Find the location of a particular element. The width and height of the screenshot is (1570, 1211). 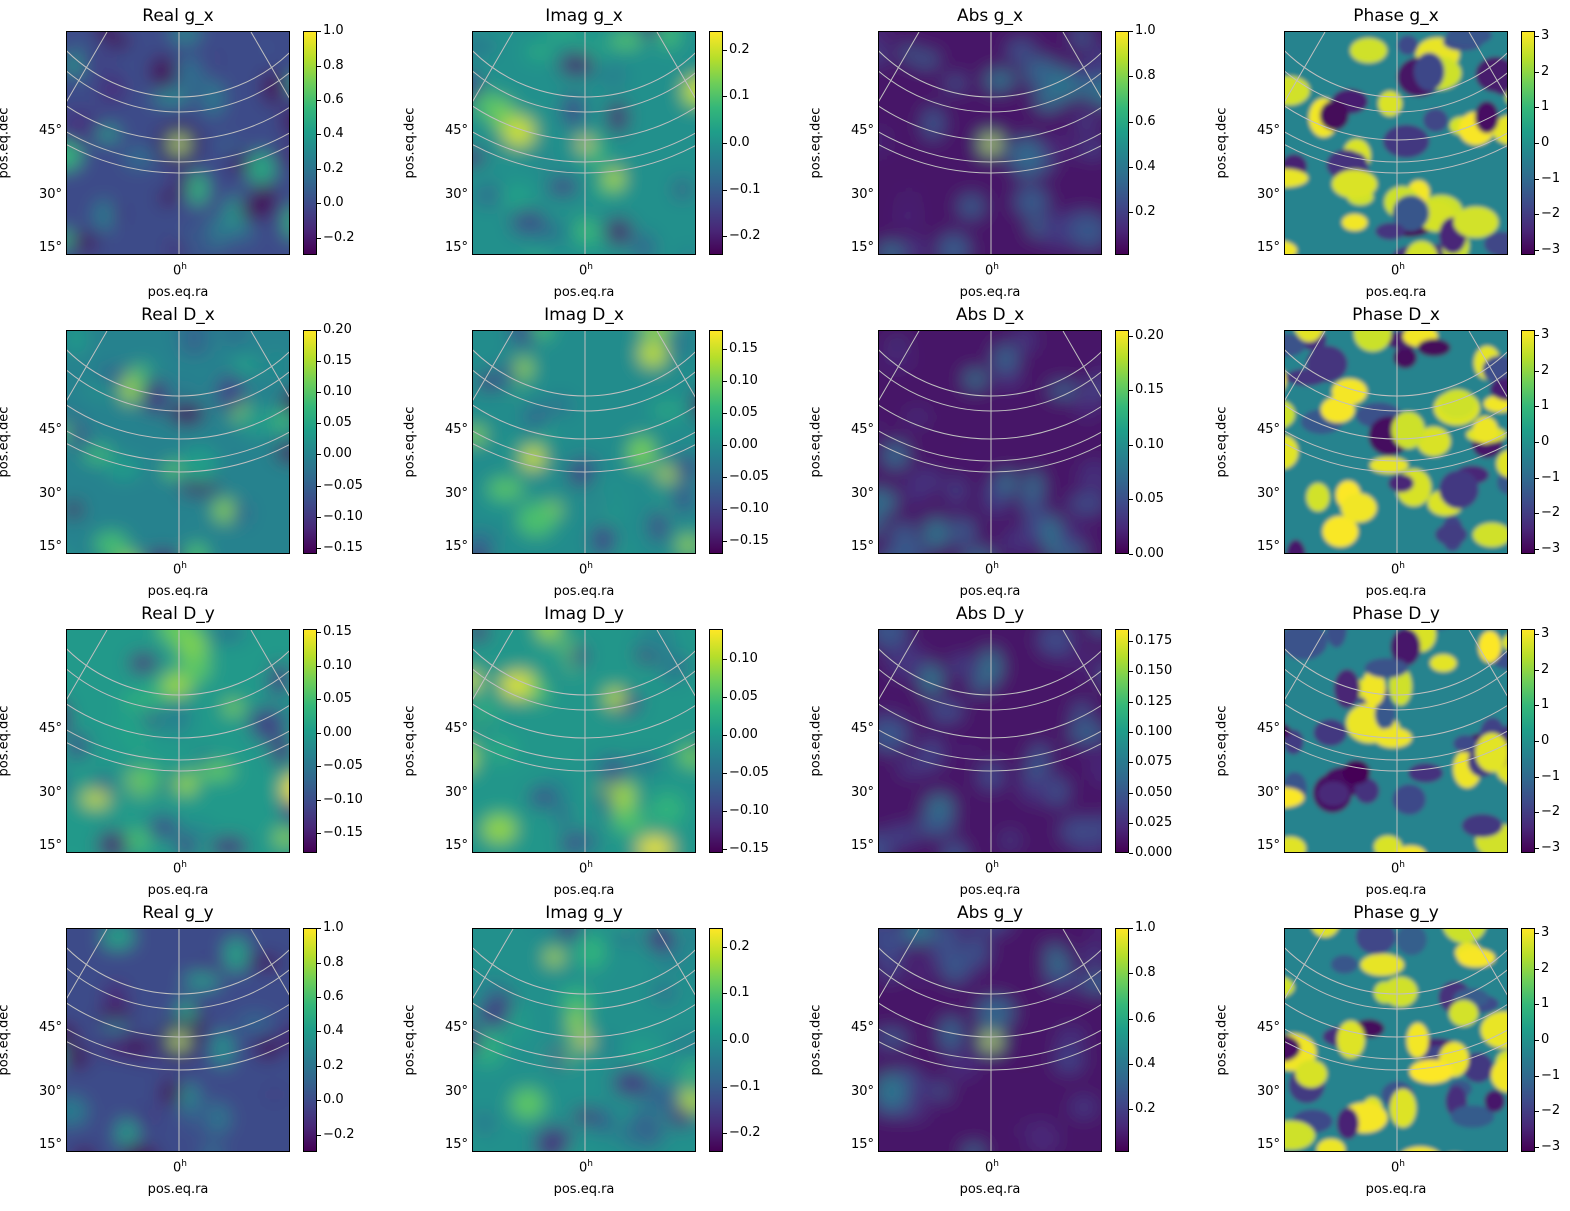

colorbar-tick-label: 1.0 is located at coordinates (1145, 927).